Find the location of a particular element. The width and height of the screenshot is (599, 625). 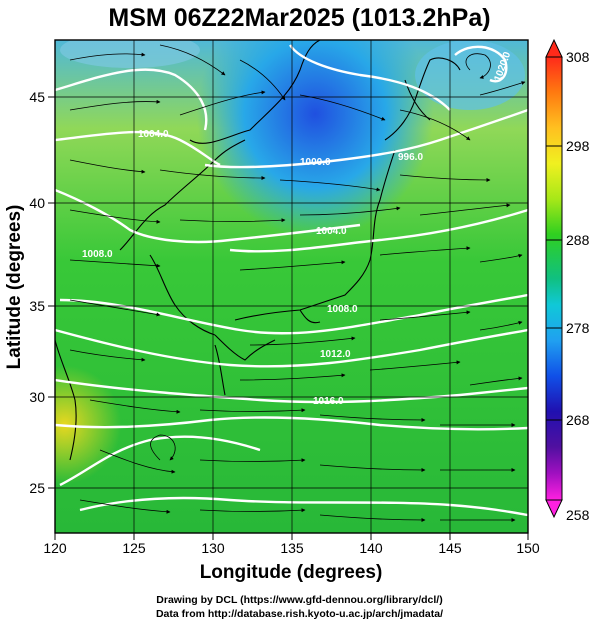

y-tick-labels: 45 40 35 30 25 is located at coordinates (37, 292).